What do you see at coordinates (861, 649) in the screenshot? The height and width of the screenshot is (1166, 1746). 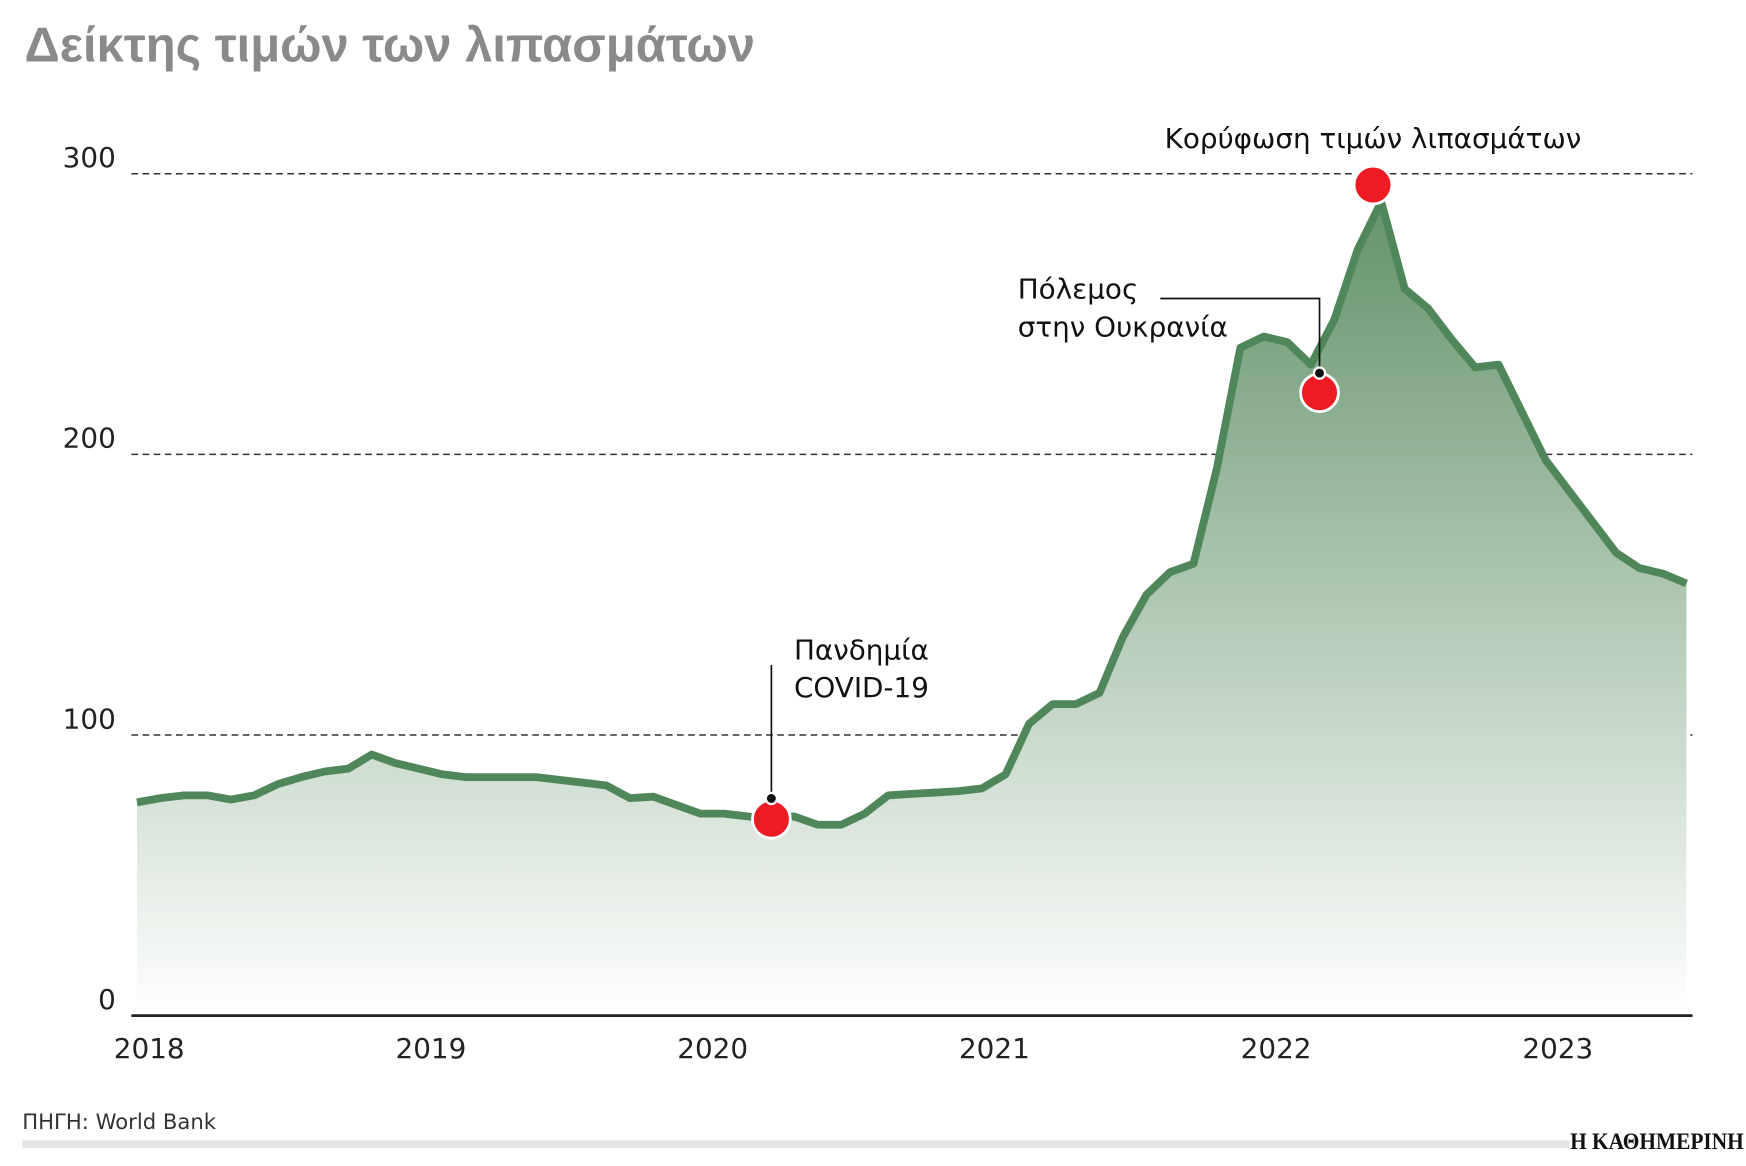 I see `annotation-label: Πανδημία` at bounding box center [861, 649].